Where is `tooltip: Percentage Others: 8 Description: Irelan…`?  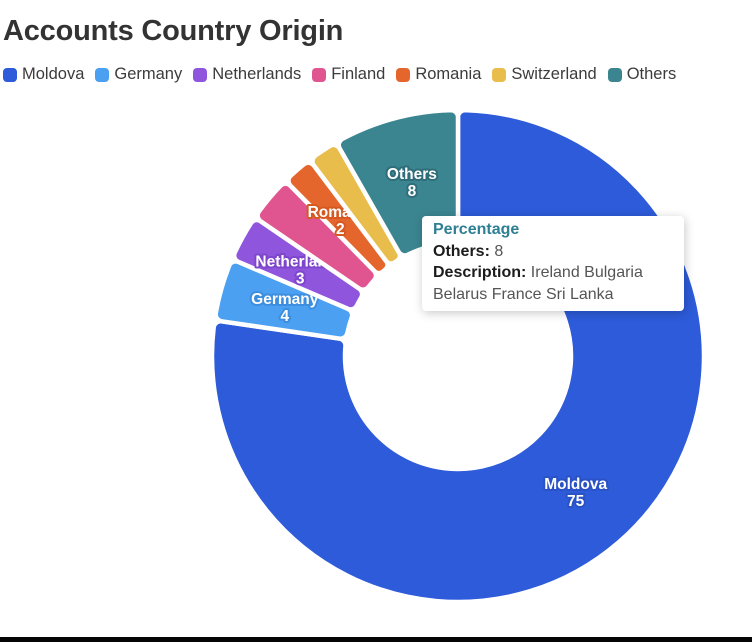
tooltip: Percentage Others: 8 Description: Irelan… is located at coordinates (553, 263).